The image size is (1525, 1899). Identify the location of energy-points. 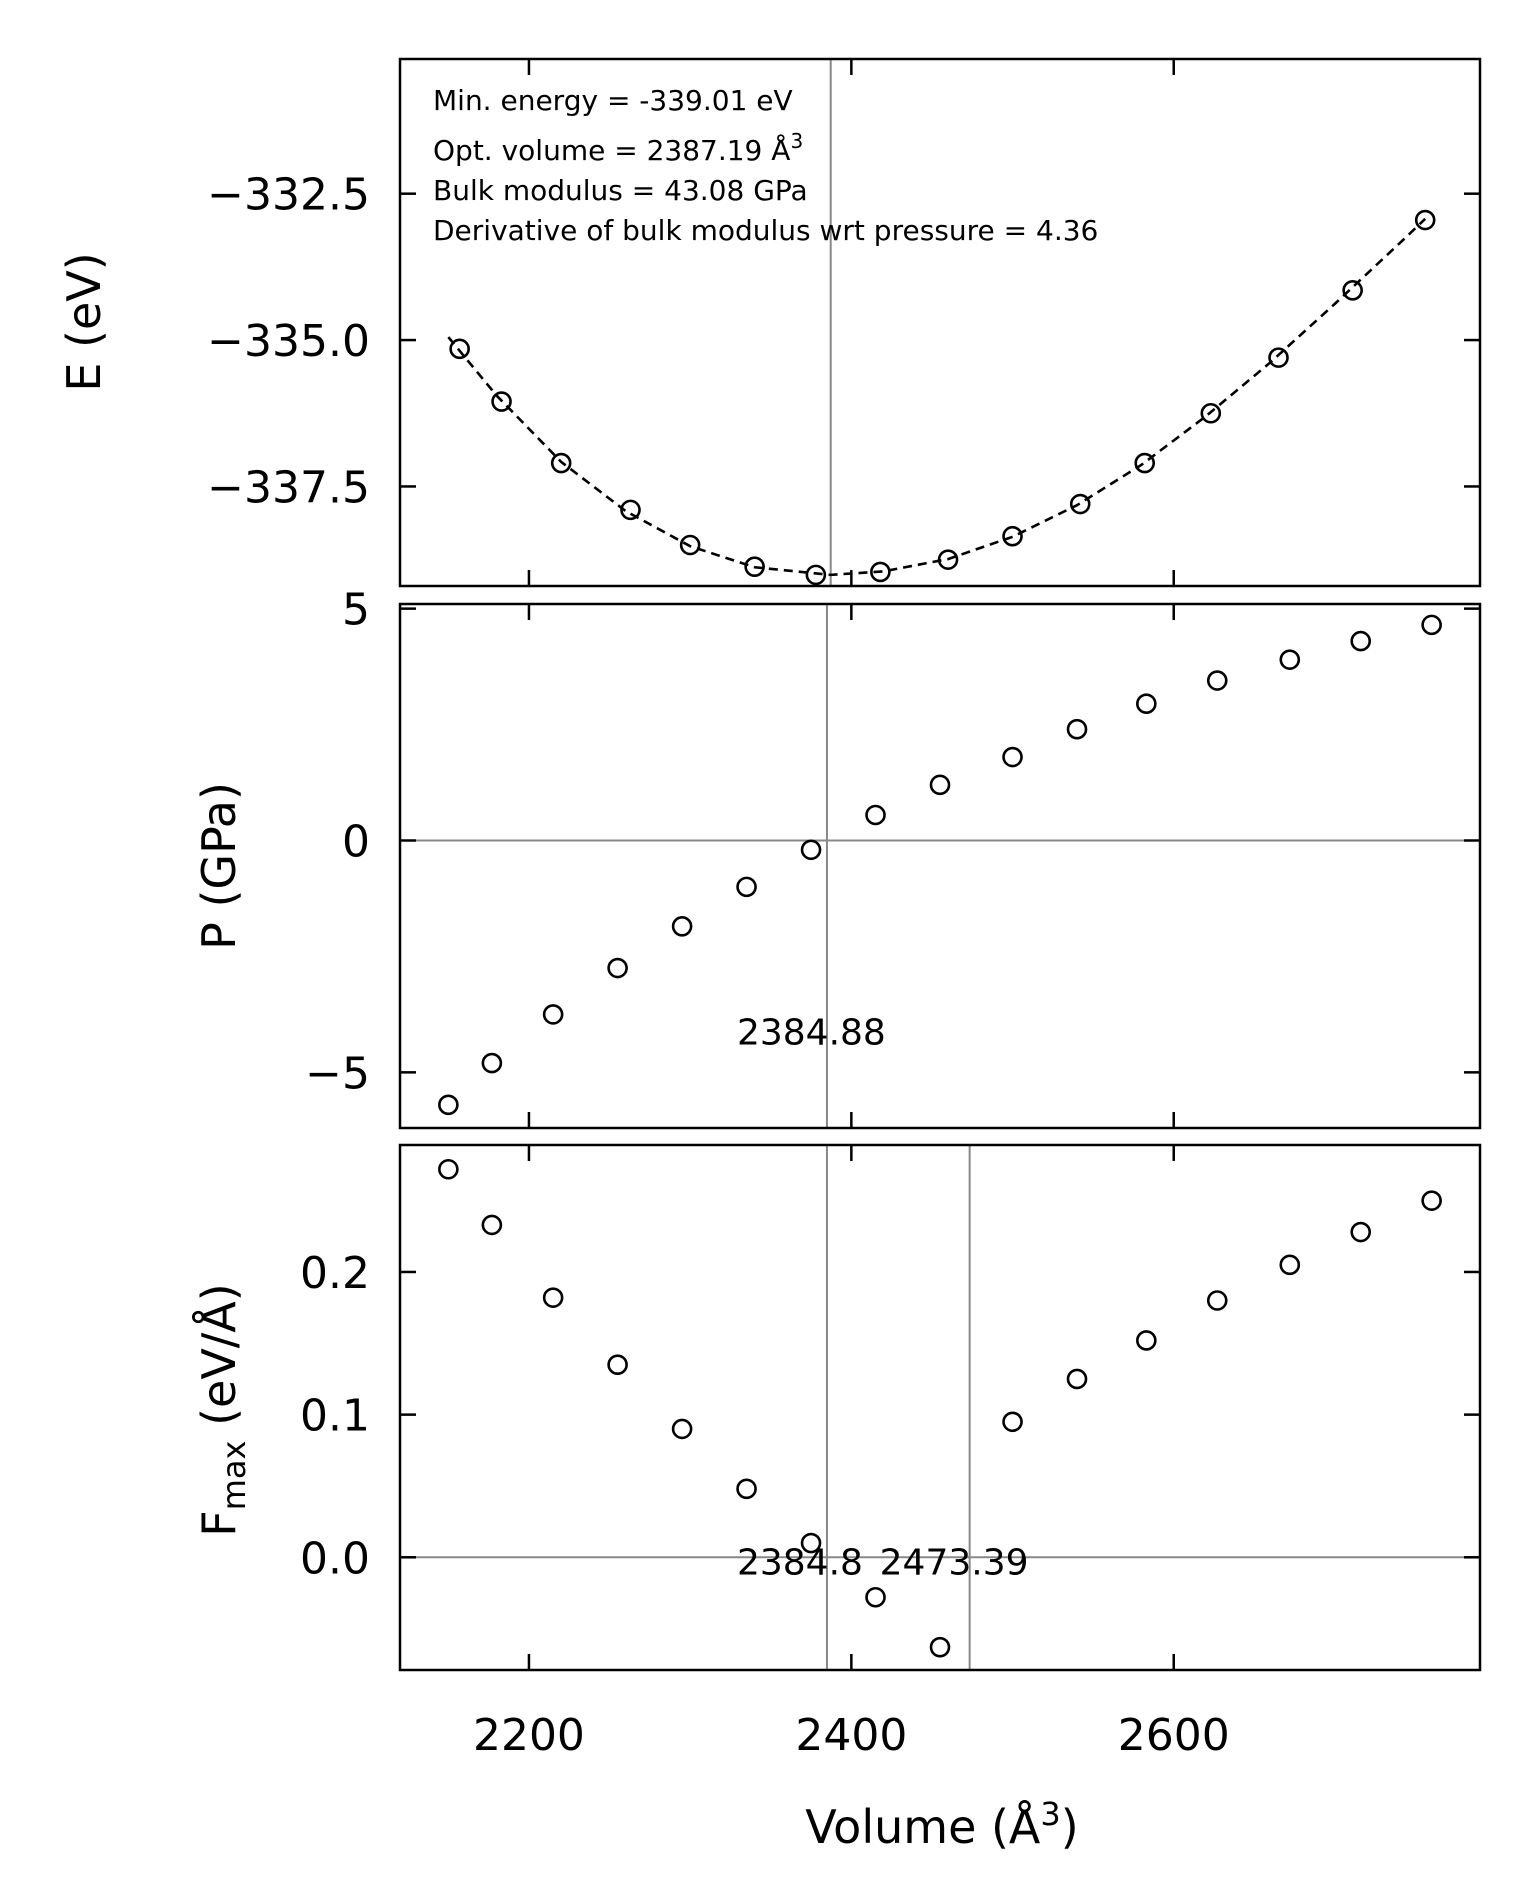
(942, 397).